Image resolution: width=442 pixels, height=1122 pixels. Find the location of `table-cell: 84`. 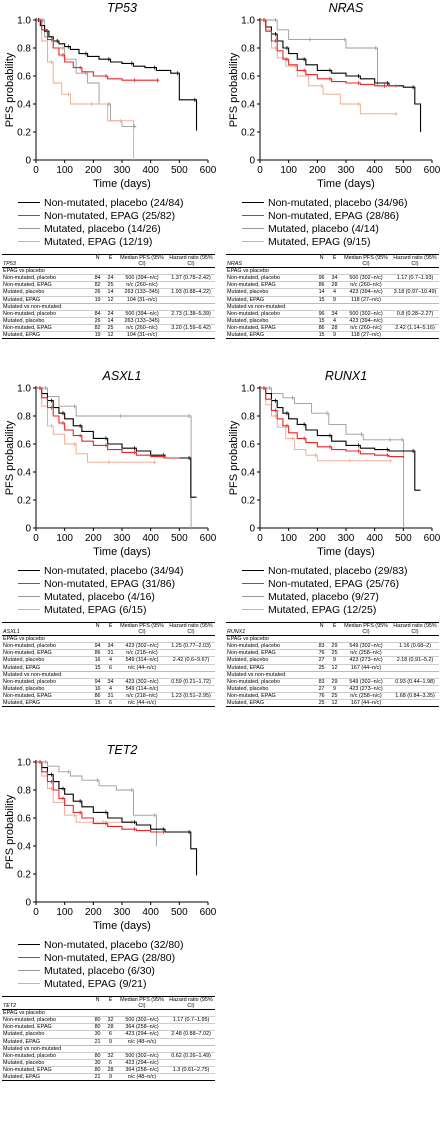

table-cell: 84 is located at coordinates (98, 313).